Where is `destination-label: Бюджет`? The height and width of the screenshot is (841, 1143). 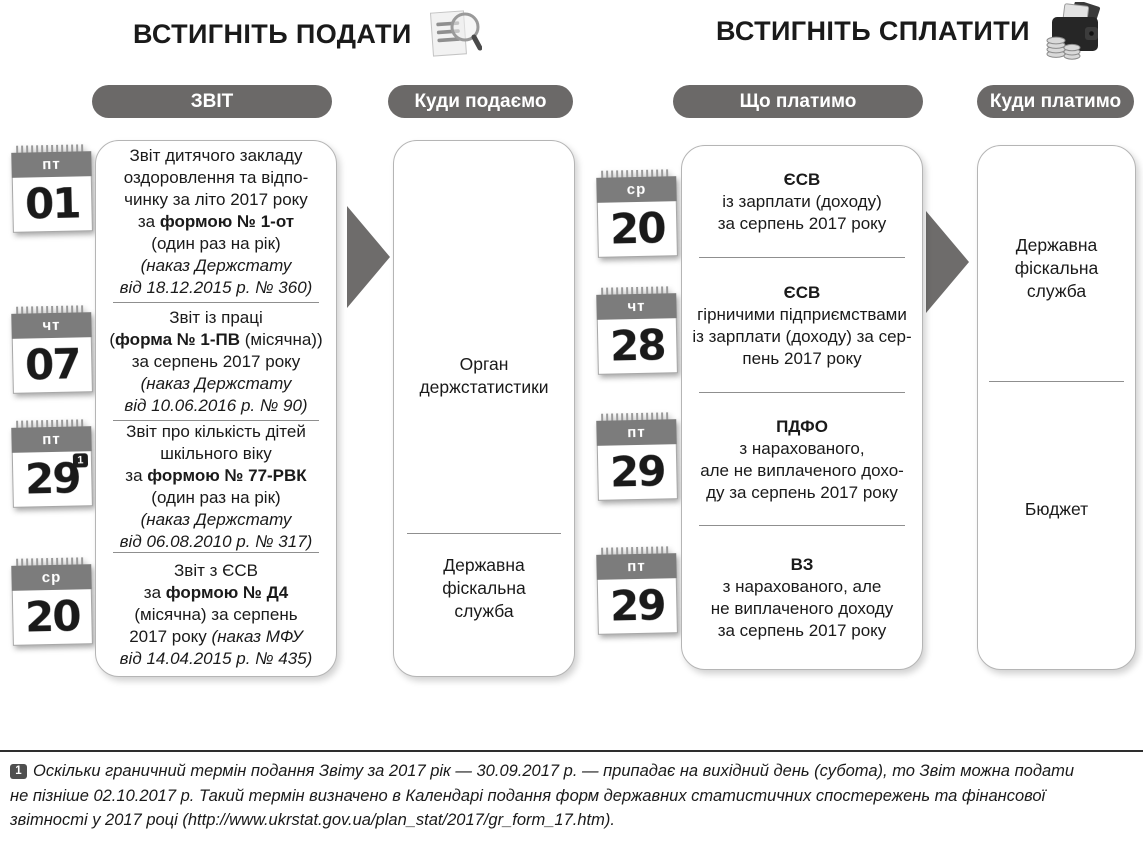 destination-label: Бюджет is located at coordinates (1056, 509).